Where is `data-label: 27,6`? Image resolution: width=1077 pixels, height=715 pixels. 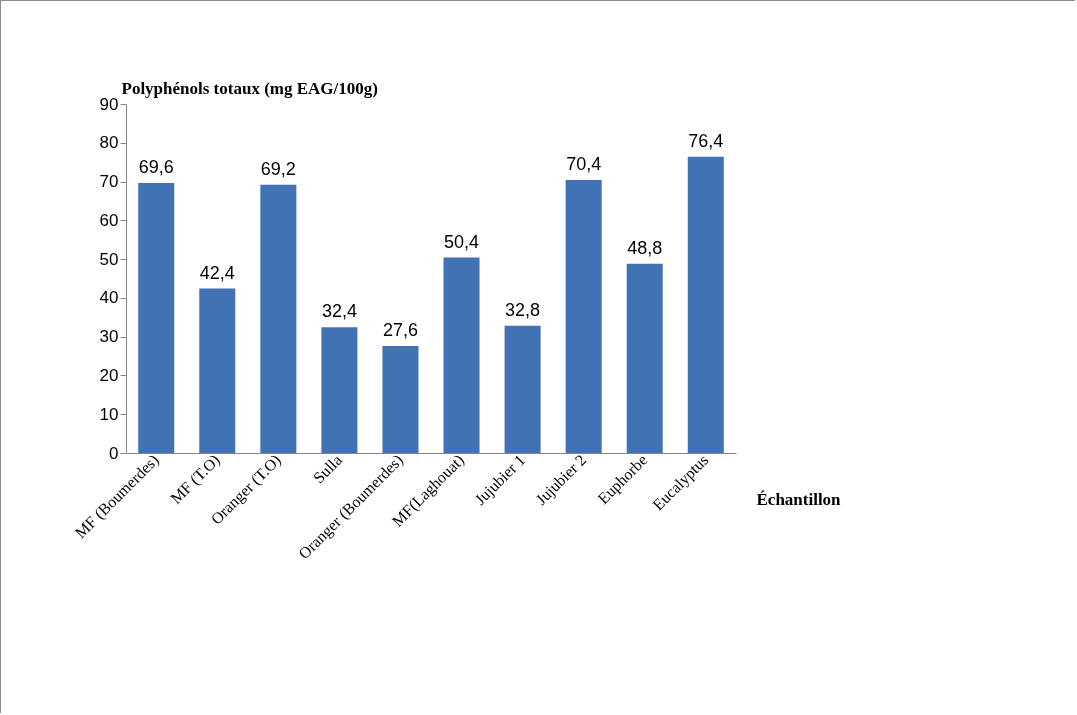 data-label: 27,6 is located at coordinates (400, 329).